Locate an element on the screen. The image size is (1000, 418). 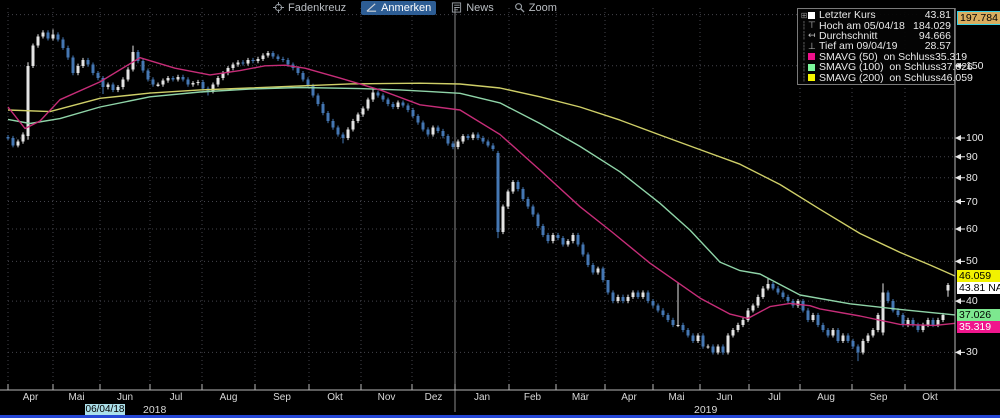
legend-row: ┆ SMAVG (200) on Schluss 46.059 is located at coordinates (886, 78).